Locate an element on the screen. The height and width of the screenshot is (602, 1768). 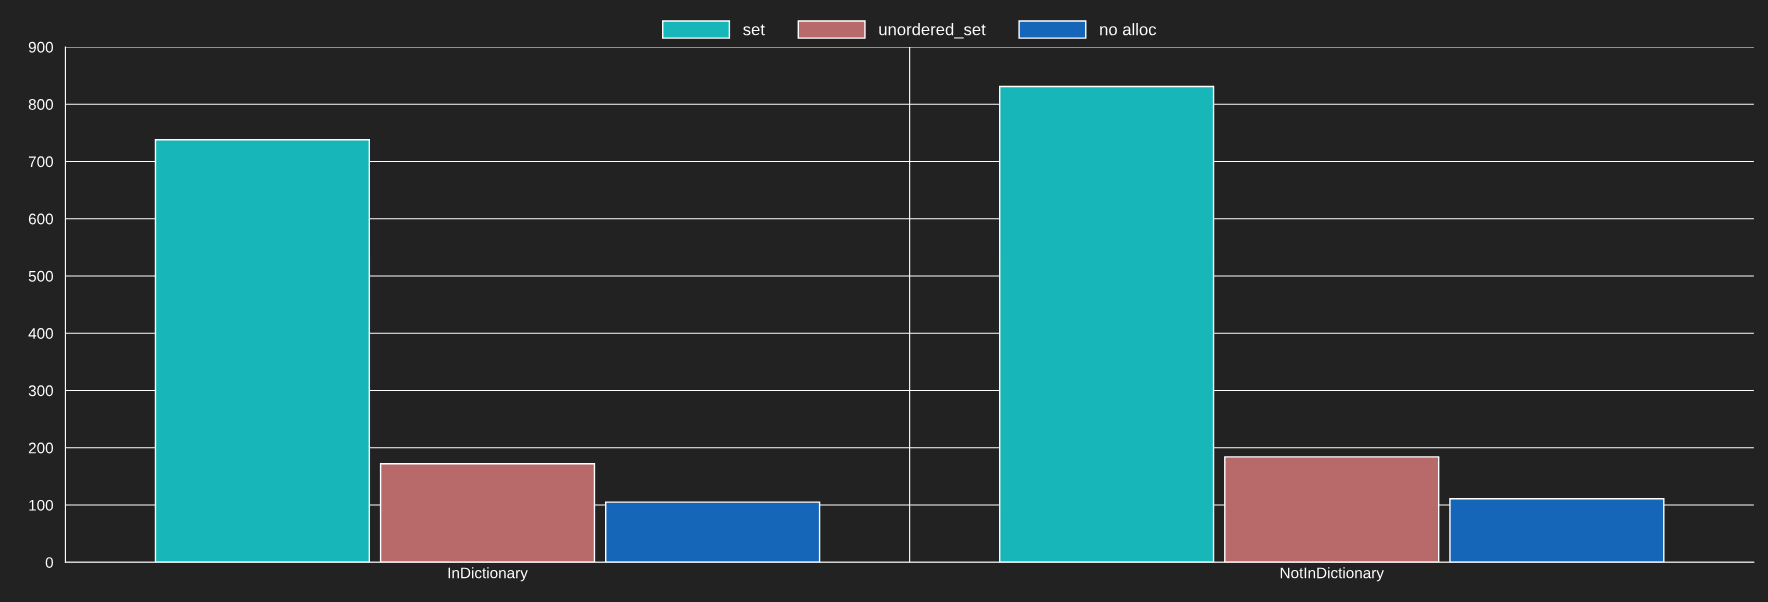
y-tick-label: 900 is located at coordinates (41, 47).